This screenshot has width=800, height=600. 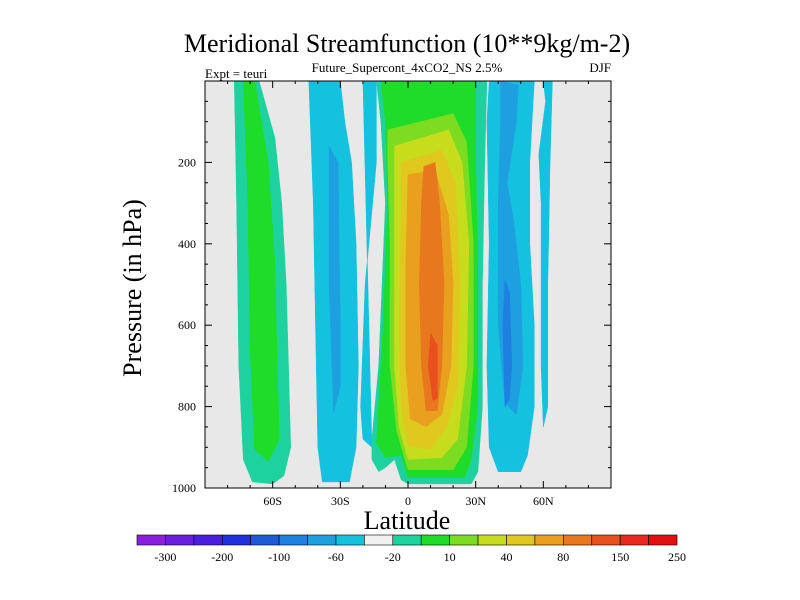 I want to click on colorbar-label: -300, so click(x=165, y=557).